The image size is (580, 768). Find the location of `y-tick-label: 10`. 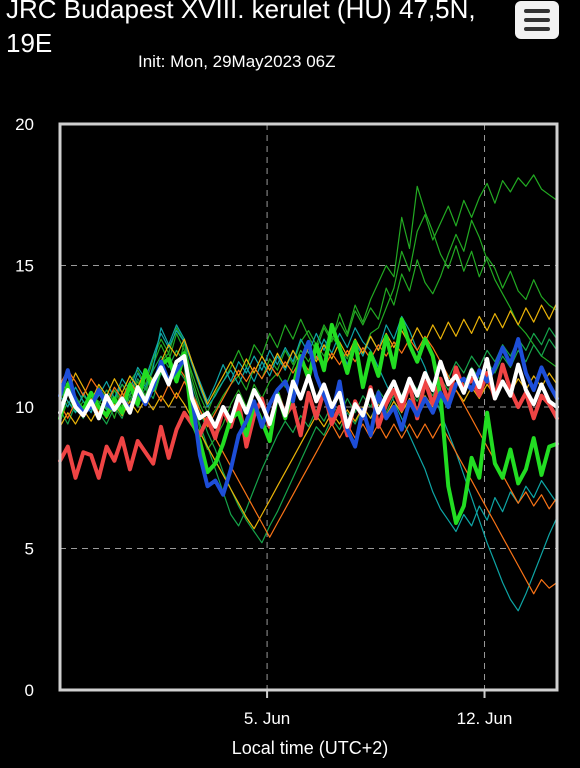

y-tick-label: 10 is located at coordinates (24, 407).